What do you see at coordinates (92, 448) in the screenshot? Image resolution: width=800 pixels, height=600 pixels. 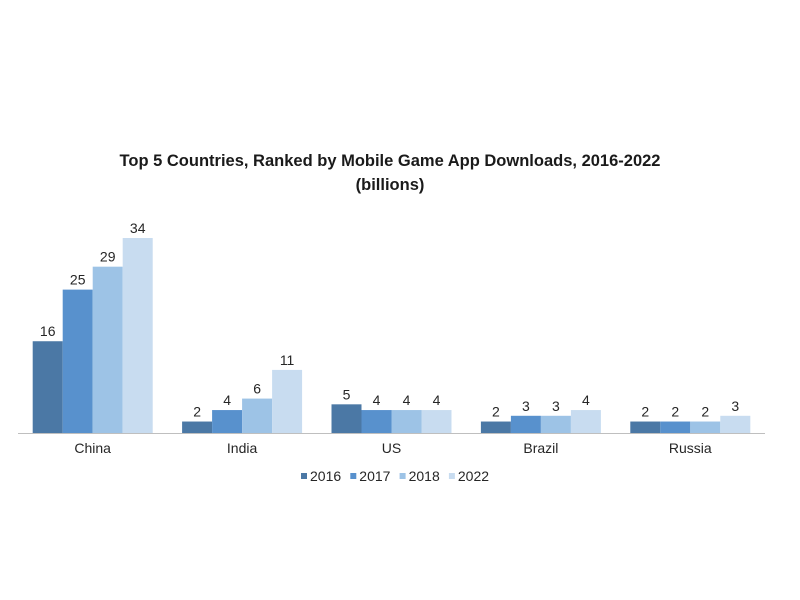 I see `category-label-china: China` at bounding box center [92, 448].